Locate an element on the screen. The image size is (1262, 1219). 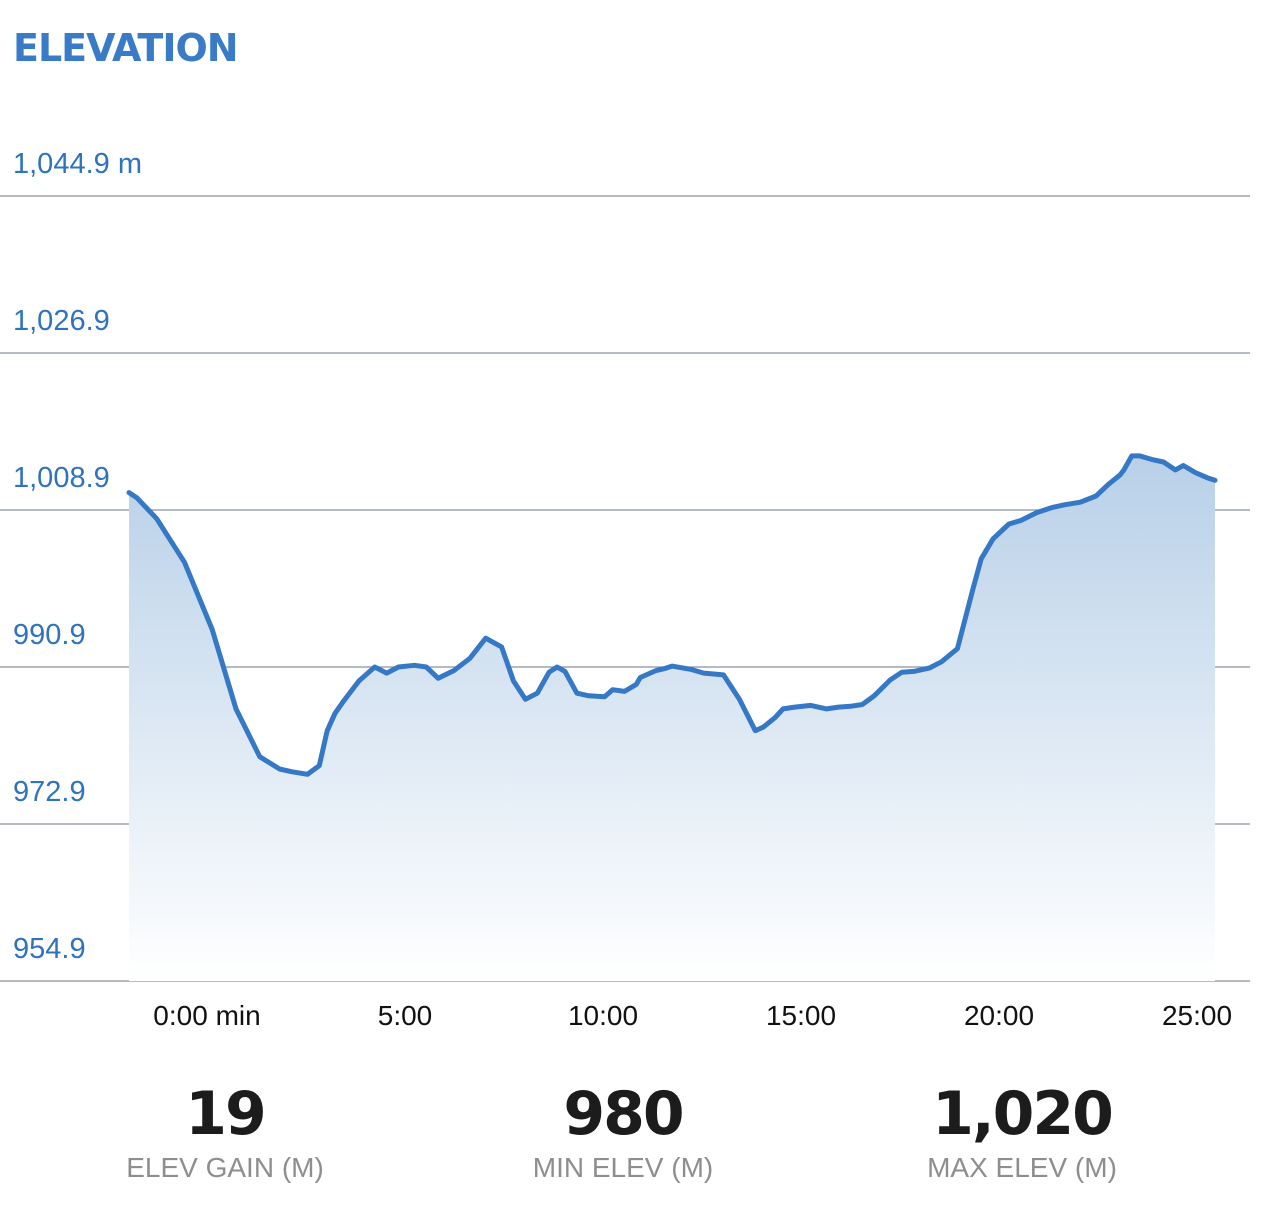
x-tick-label: 5:00 is located at coordinates (405, 1015).